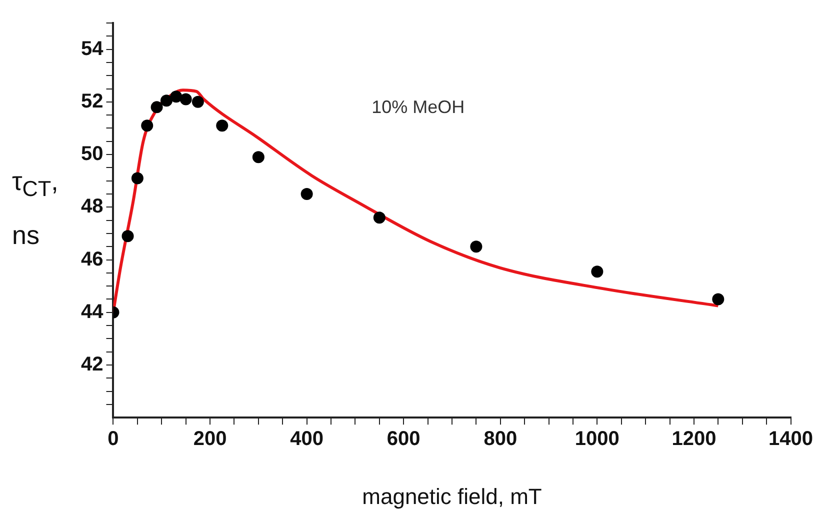 The height and width of the screenshot is (523, 824). Describe the element at coordinates (403, 439) in the screenshot. I see `x-tick-label: 600` at that location.